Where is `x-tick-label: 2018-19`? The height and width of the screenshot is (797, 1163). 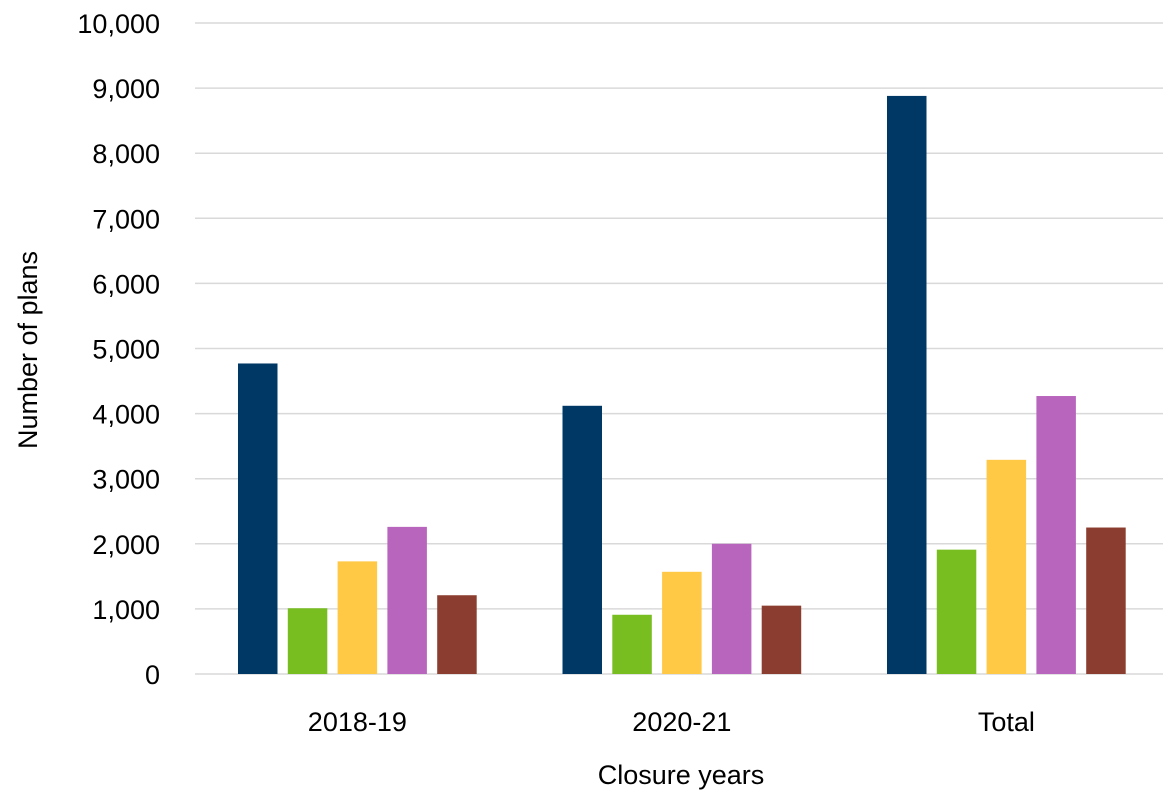
x-tick-label: 2018-19 is located at coordinates (357, 722).